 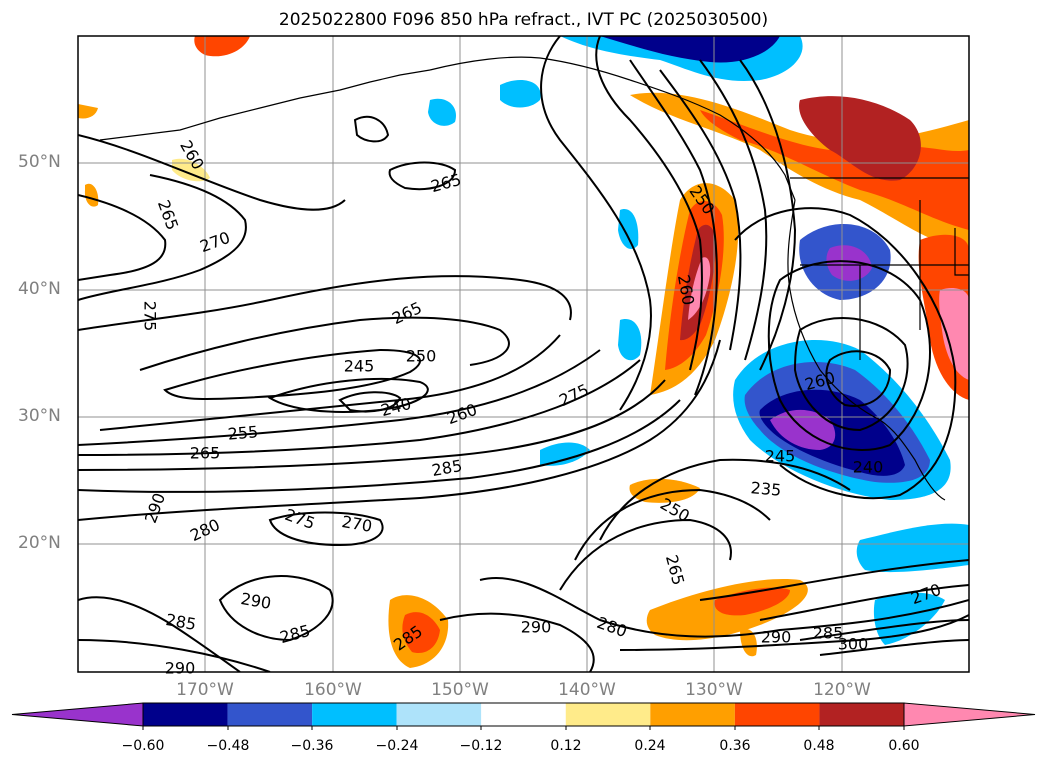 What do you see at coordinates (39, 289) in the screenshot?
I see `lat-label-40: 40°N` at bounding box center [39, 289].